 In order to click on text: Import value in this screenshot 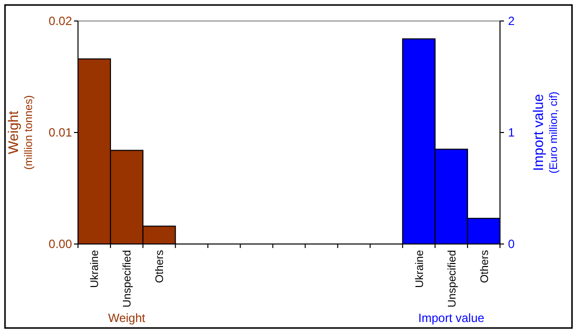, I will do `click(451, 318)`.